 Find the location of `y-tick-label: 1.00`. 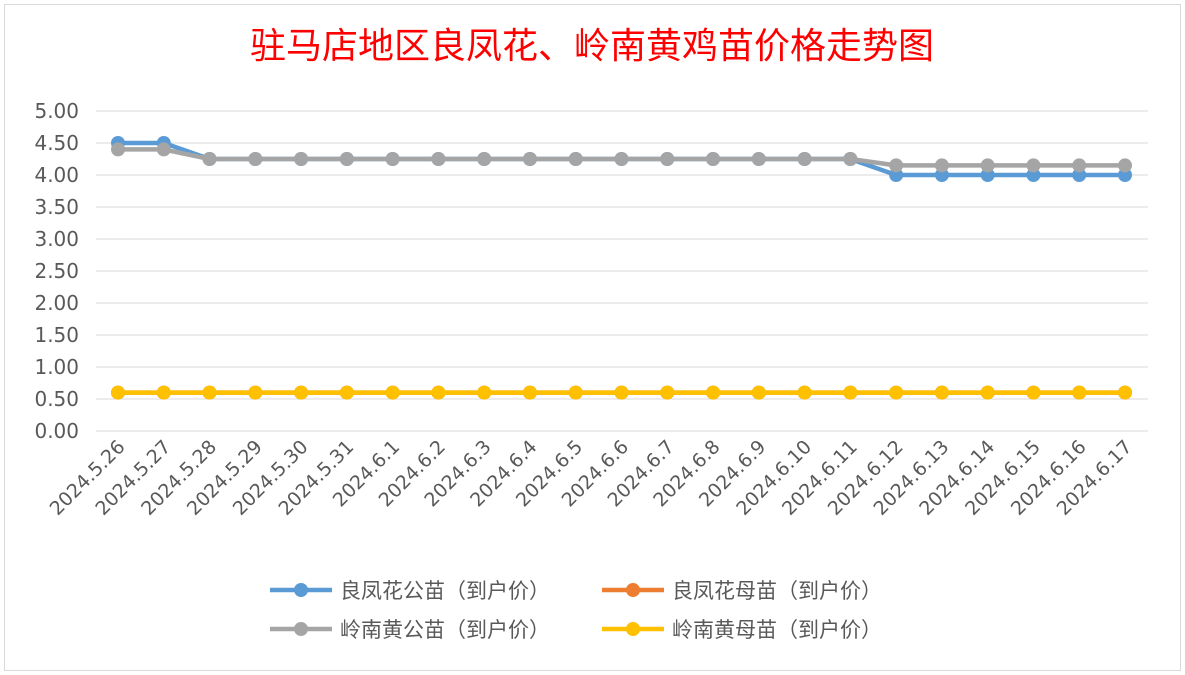

y-tick-label: 1.00 is located at coordinates (56, 367).